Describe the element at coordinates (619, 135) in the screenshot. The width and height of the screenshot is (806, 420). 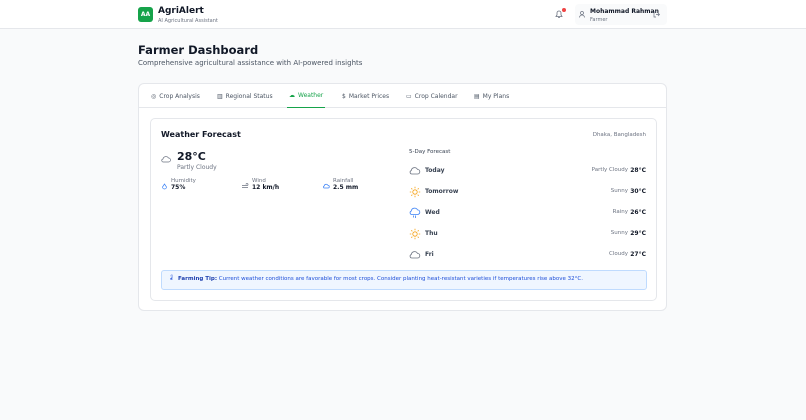
I see `location: Dhaka, Bangladesh` at that location.